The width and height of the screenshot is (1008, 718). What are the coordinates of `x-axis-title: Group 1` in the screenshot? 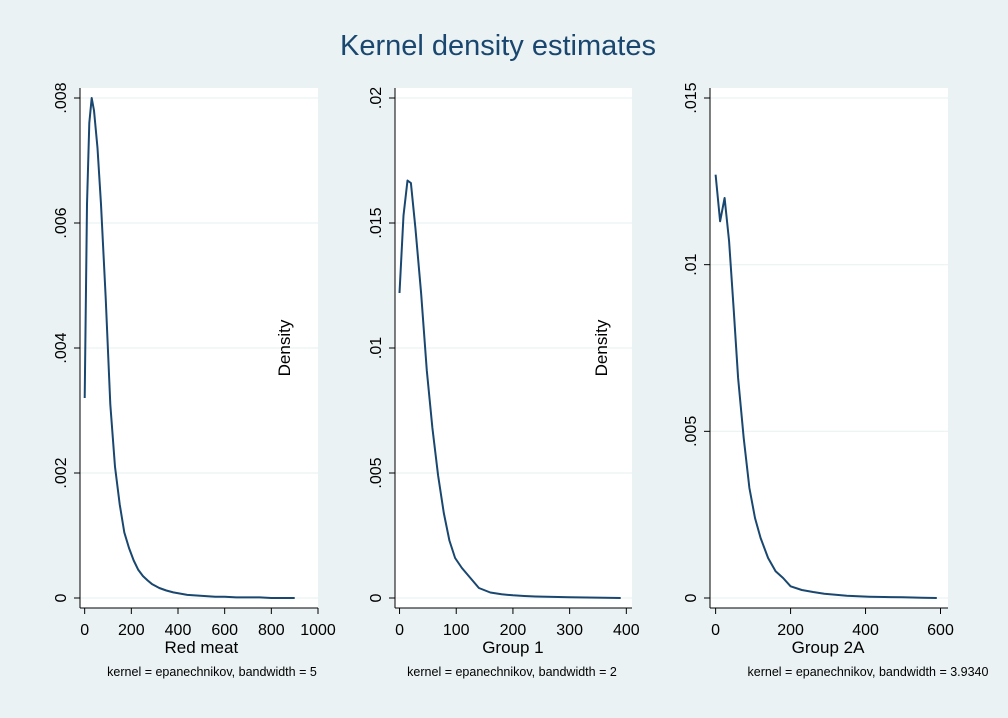 It's located at (512, 647).